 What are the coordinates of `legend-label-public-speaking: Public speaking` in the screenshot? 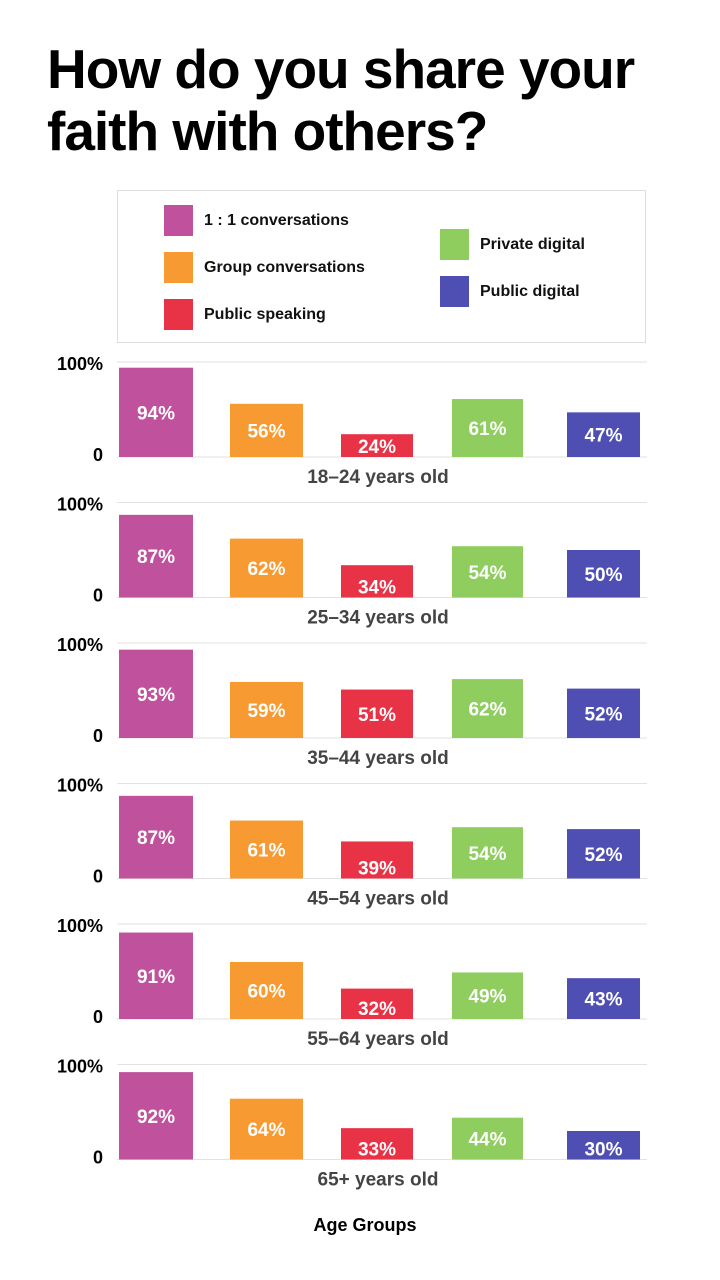 It's located at (265, 314).